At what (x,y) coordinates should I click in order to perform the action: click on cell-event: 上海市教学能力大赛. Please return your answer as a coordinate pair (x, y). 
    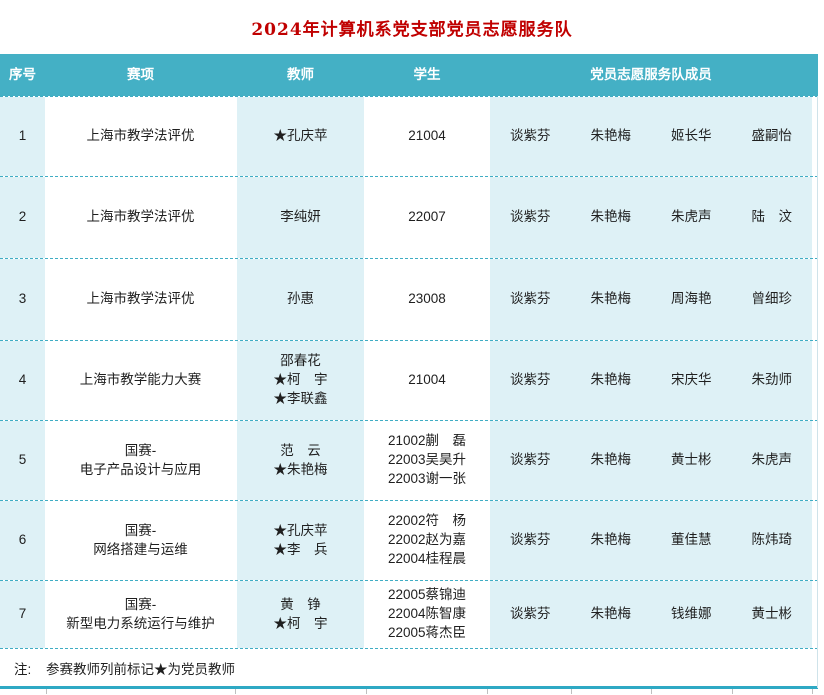
    Looking at the image, I should click on (140, 380).